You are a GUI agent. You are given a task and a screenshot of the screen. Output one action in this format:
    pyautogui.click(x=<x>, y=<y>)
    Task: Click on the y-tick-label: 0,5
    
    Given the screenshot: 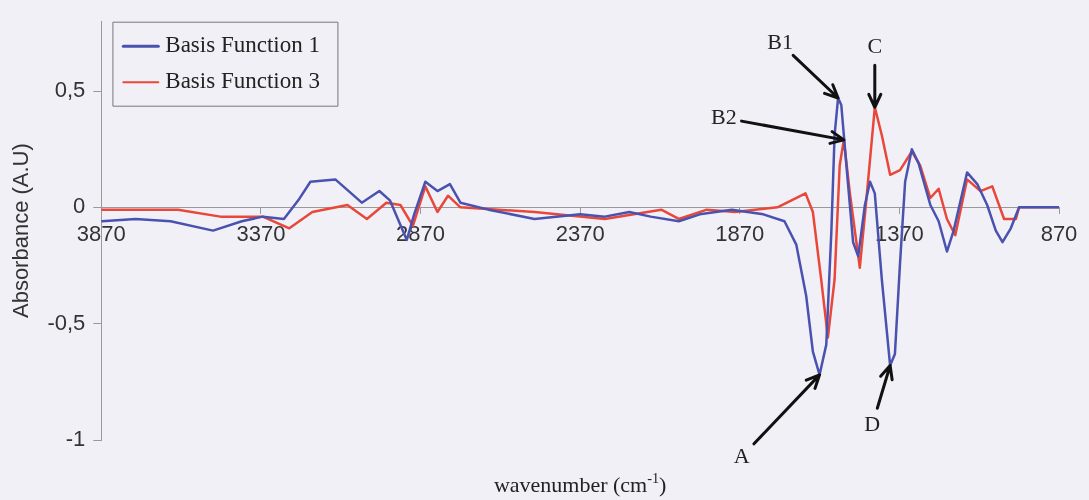 What is the action you would take?
    pyautogui.click(x=70, y=90)
    